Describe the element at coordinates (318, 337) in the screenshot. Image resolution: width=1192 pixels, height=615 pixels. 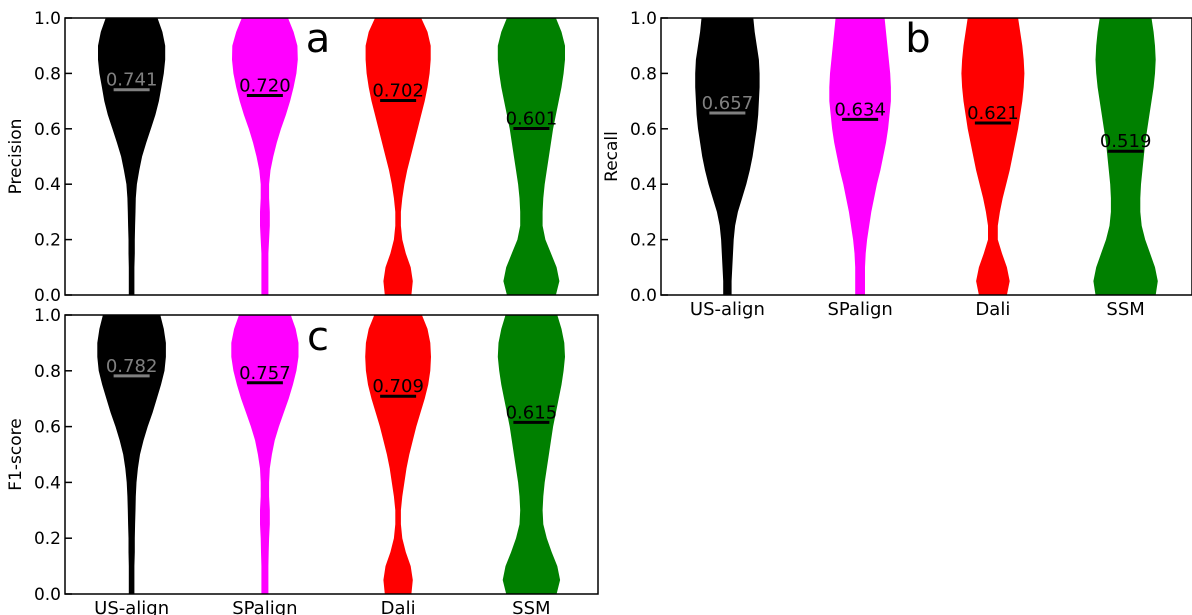
I see `panel-letter: c` at that location.